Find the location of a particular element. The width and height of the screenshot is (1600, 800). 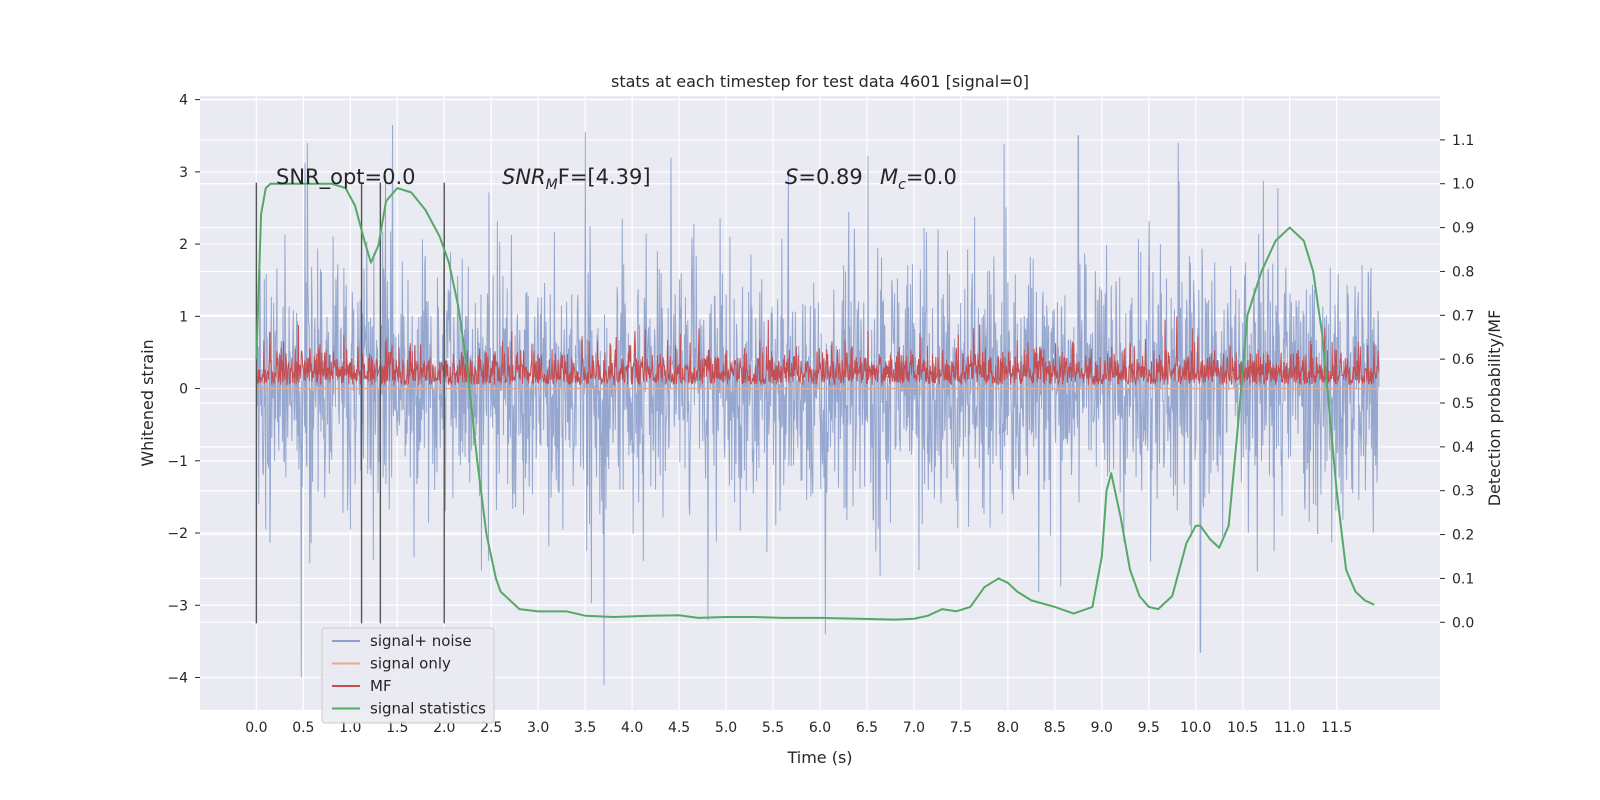

y2-tick-label: 0.8 is located at coordinates (1463, 272).